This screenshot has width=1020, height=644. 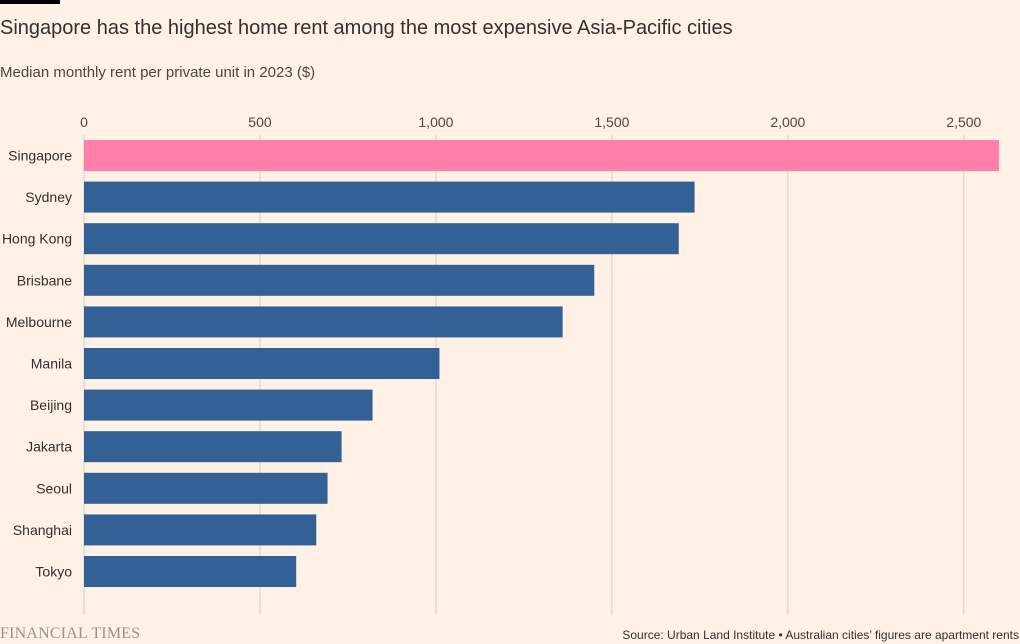 I want to click on bar-jakarta, so click(x=213, y=447).